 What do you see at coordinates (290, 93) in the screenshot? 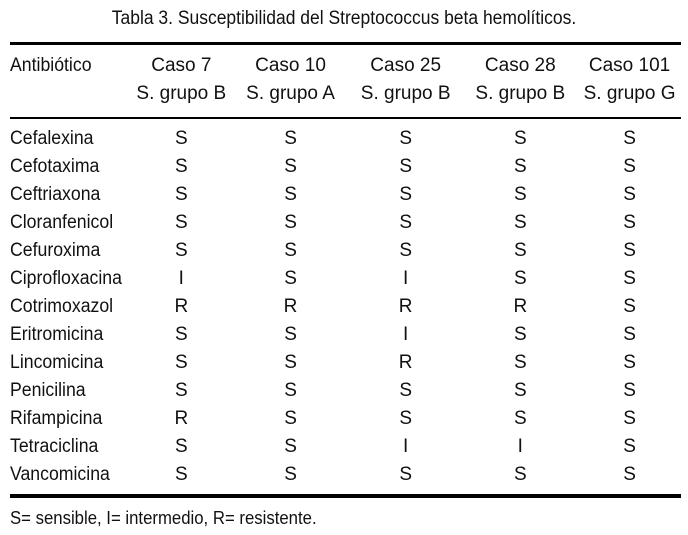
I see `column-header-group: S. grupo A` at bounding box center [290, 93].